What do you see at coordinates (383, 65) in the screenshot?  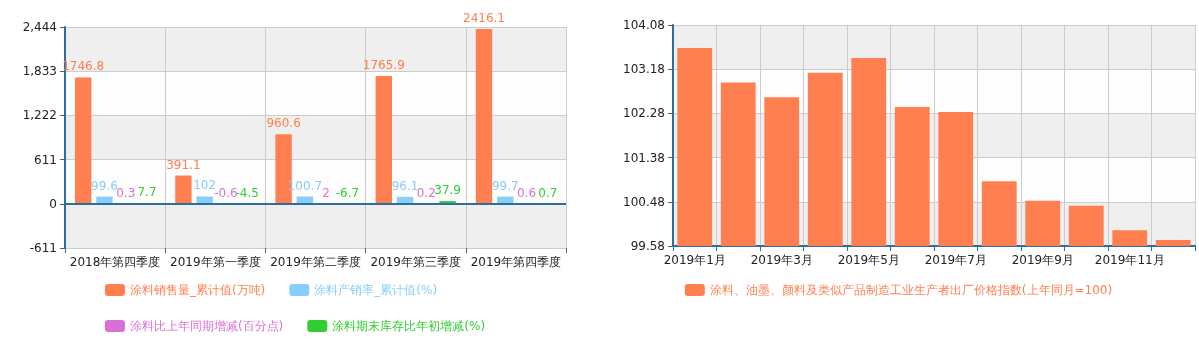 I see `data-label: 1765.9` at bounding box center [383, 65].